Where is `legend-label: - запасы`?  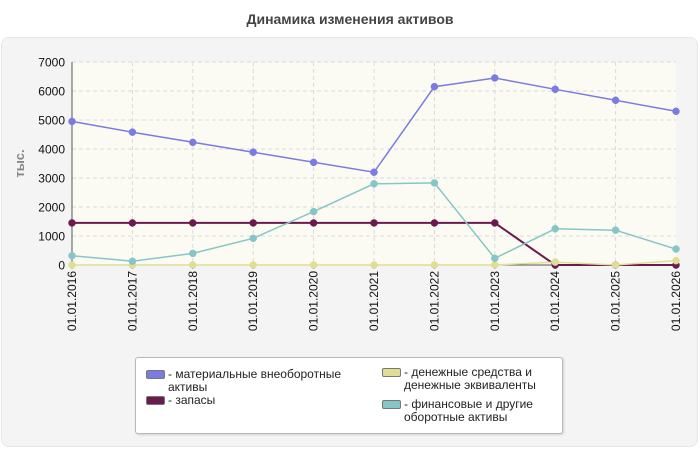
legend-label: - запасы is located at coordinates (192, 400).